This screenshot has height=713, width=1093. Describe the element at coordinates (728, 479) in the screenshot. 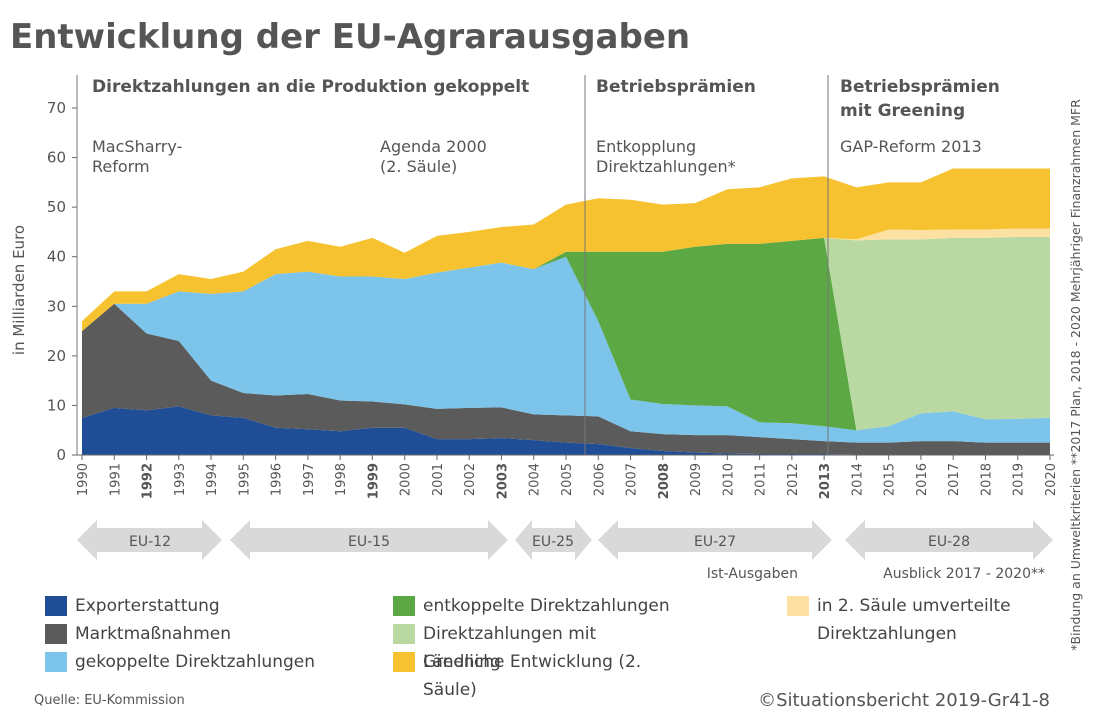

I see `x-tick-label: 2010` at that location.